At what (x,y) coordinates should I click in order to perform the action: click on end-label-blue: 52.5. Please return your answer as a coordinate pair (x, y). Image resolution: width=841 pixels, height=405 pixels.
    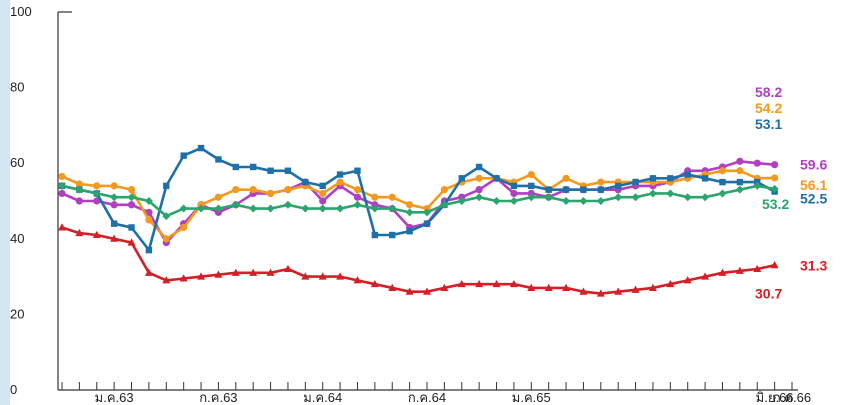
    Looking at the image, I should click on (813, 199).